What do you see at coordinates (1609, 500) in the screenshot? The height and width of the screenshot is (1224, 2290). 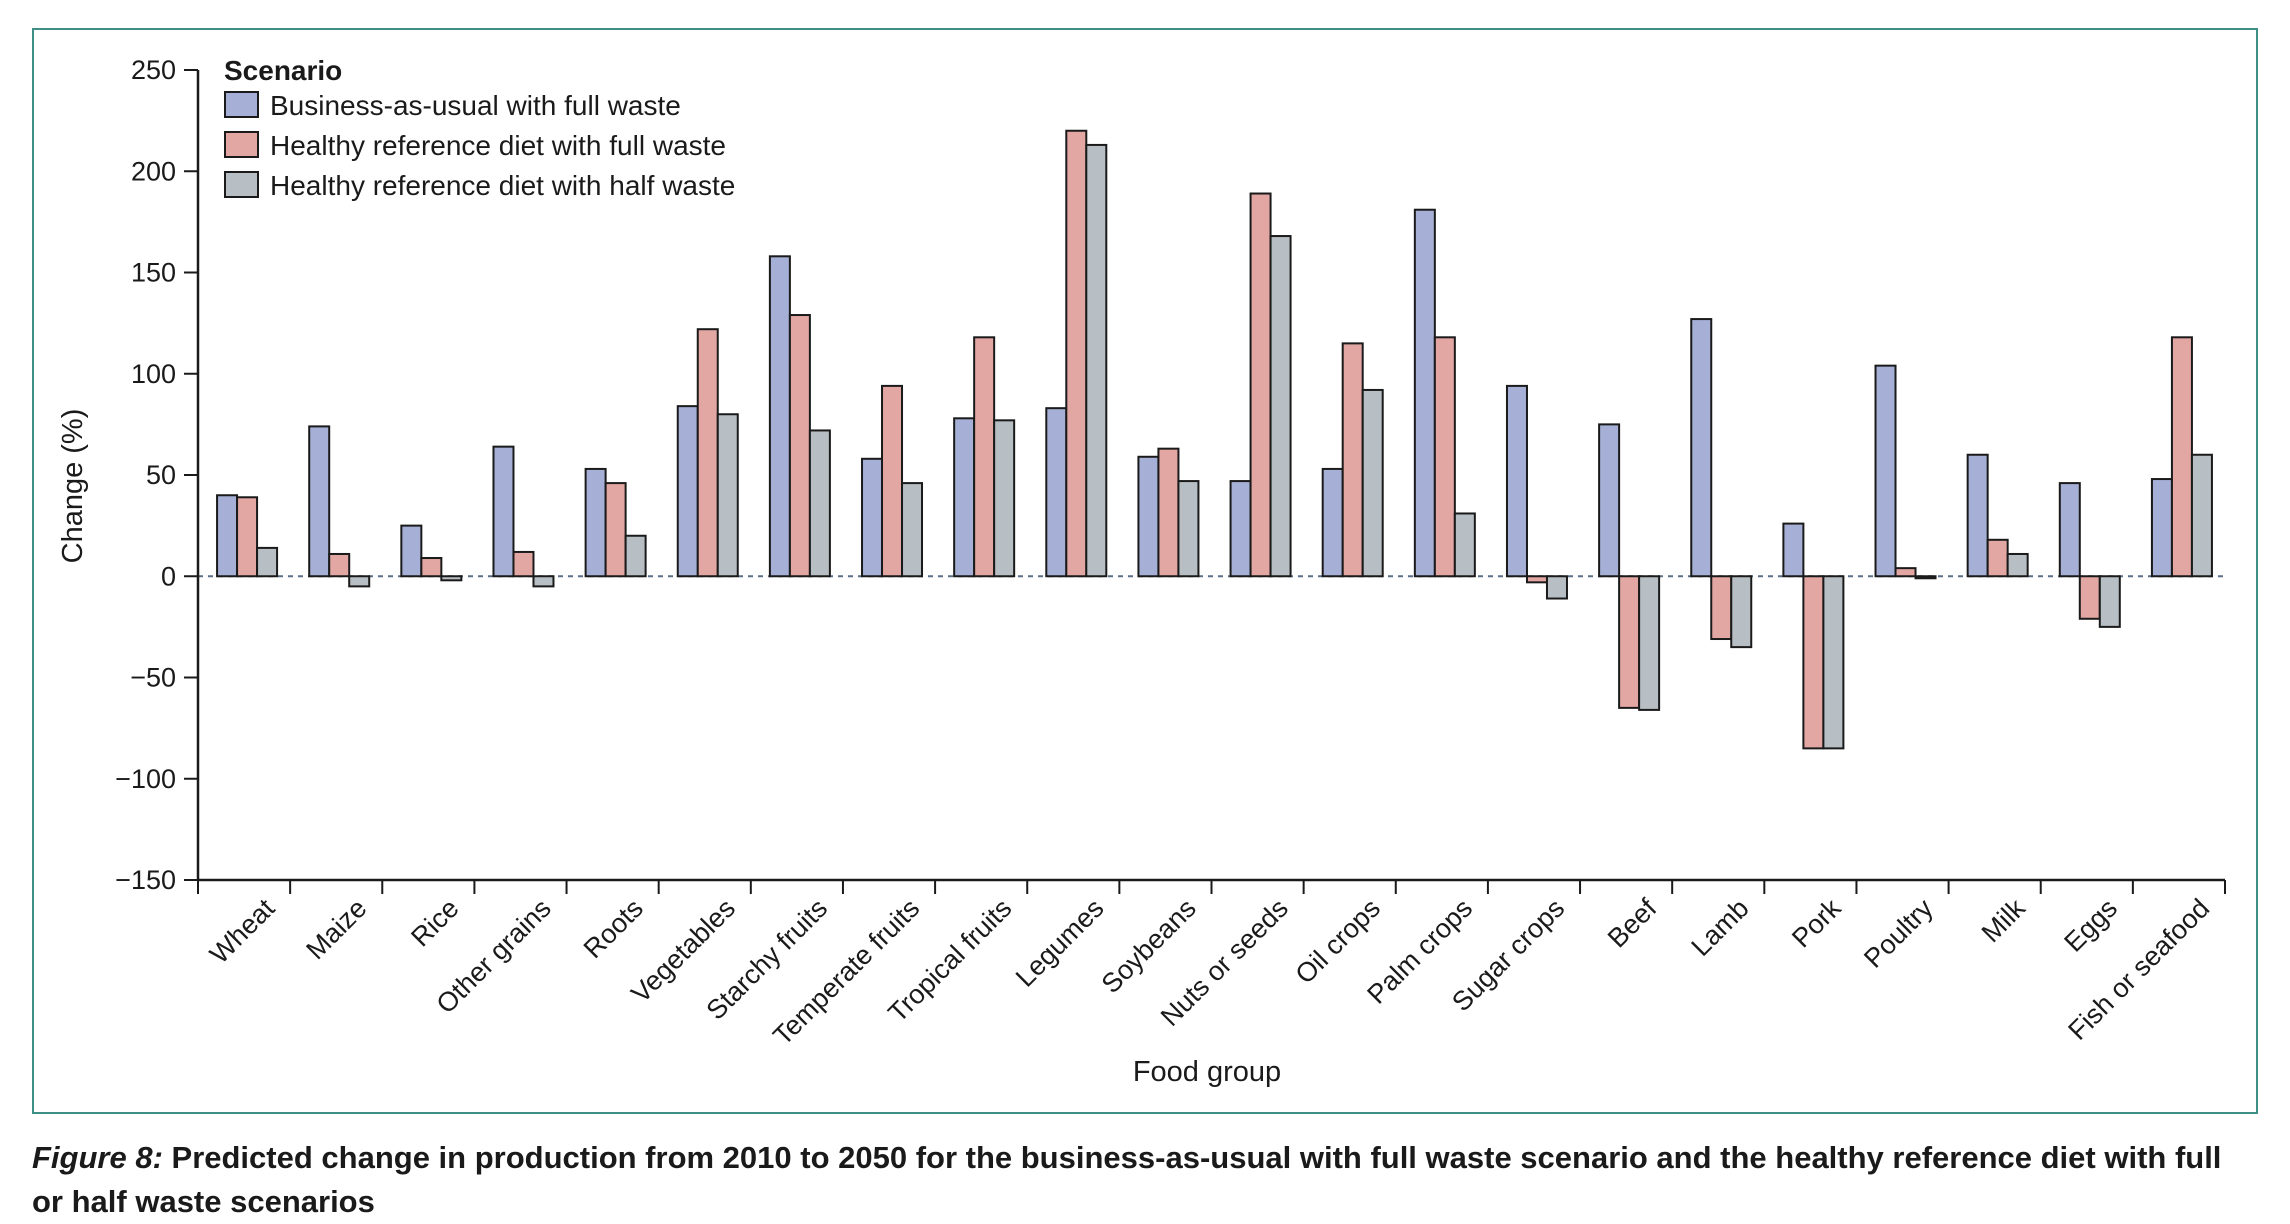 I see `bar-1-beef` at bounding box center [1609, 500].